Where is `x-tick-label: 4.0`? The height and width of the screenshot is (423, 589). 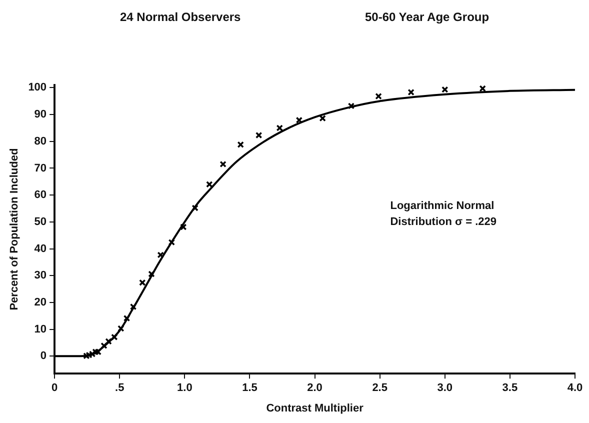
x-tick-label: 4.0 is located at coordinates (575, 388).